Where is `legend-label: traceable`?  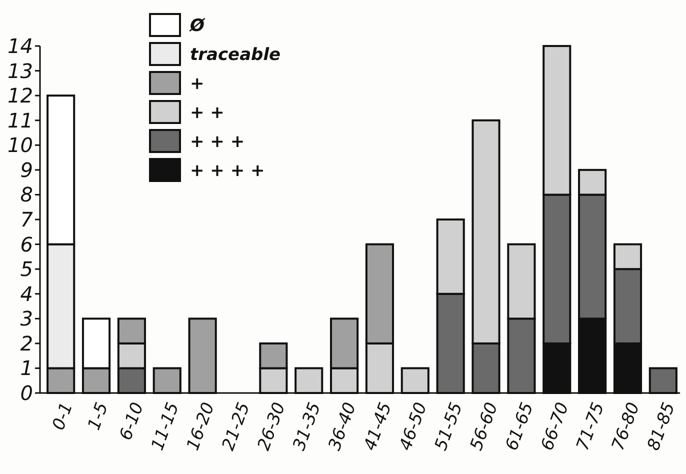 legend-label: traceable is located at coordinates (235, 54).